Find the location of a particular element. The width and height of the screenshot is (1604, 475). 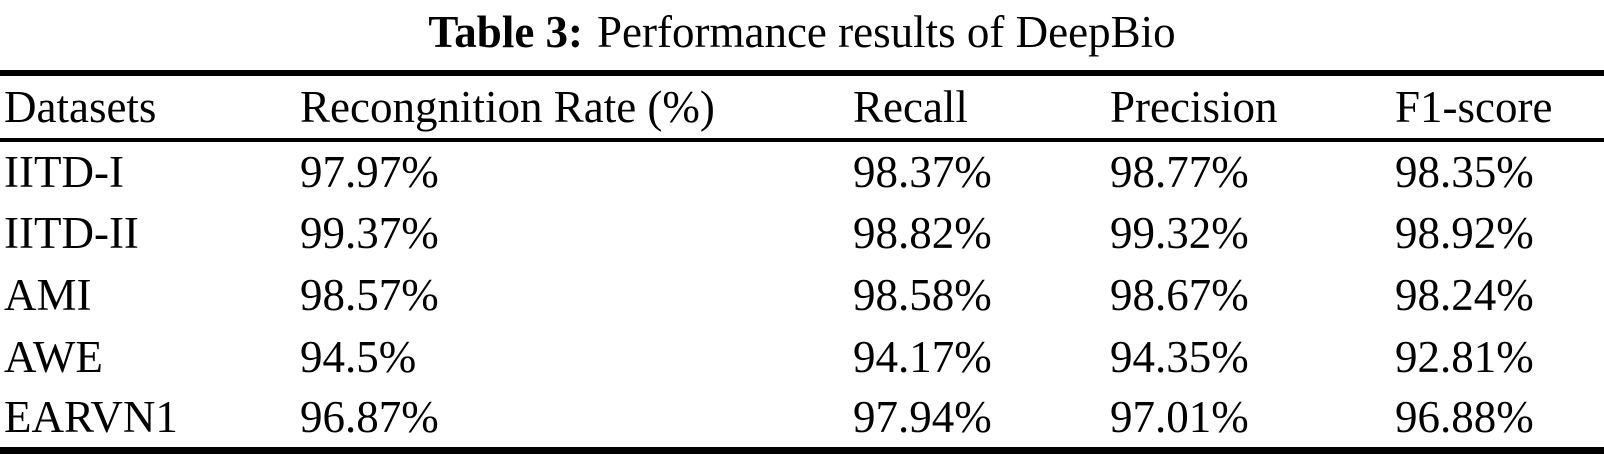

table-caption: Table 3: Performance results of DeepBio is located at coordinates (802, 35).